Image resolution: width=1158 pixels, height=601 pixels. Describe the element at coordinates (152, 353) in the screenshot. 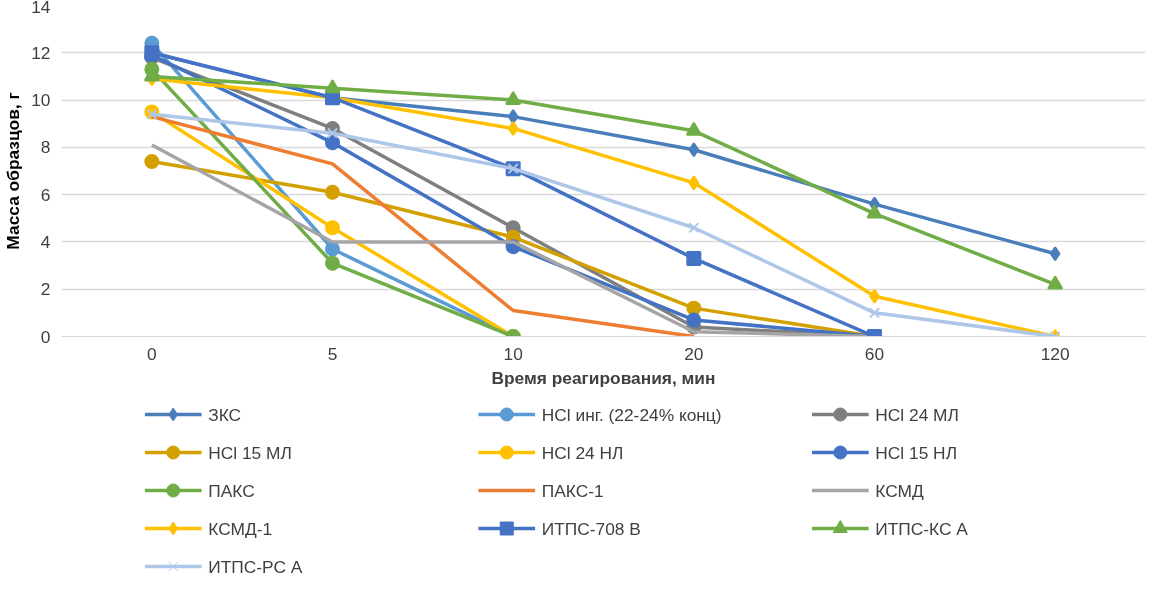

I see `x-tick-label: 0` at that location.